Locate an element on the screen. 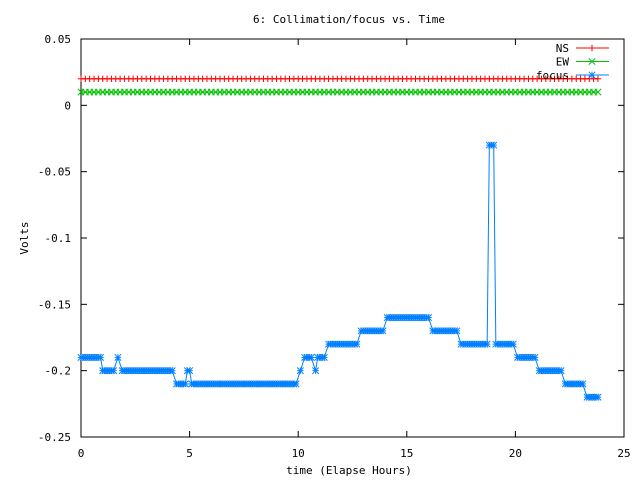  data-point-NS is located at coordinates (598, 78).